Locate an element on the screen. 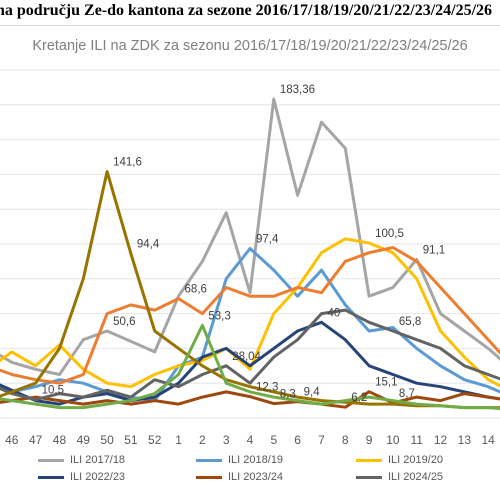  legend-item: ILI 2019/20 is located at coordinates (399, 460).